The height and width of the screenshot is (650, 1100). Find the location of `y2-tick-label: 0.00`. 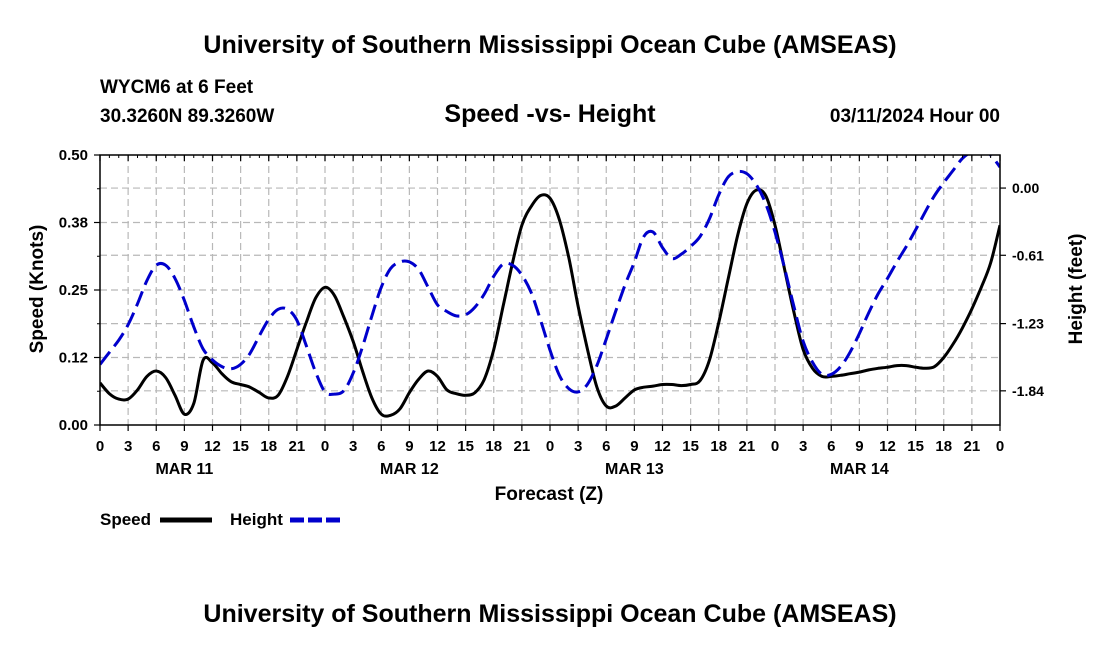

y2-tick-label: 0.00 is located at coordinates (1025, 188).